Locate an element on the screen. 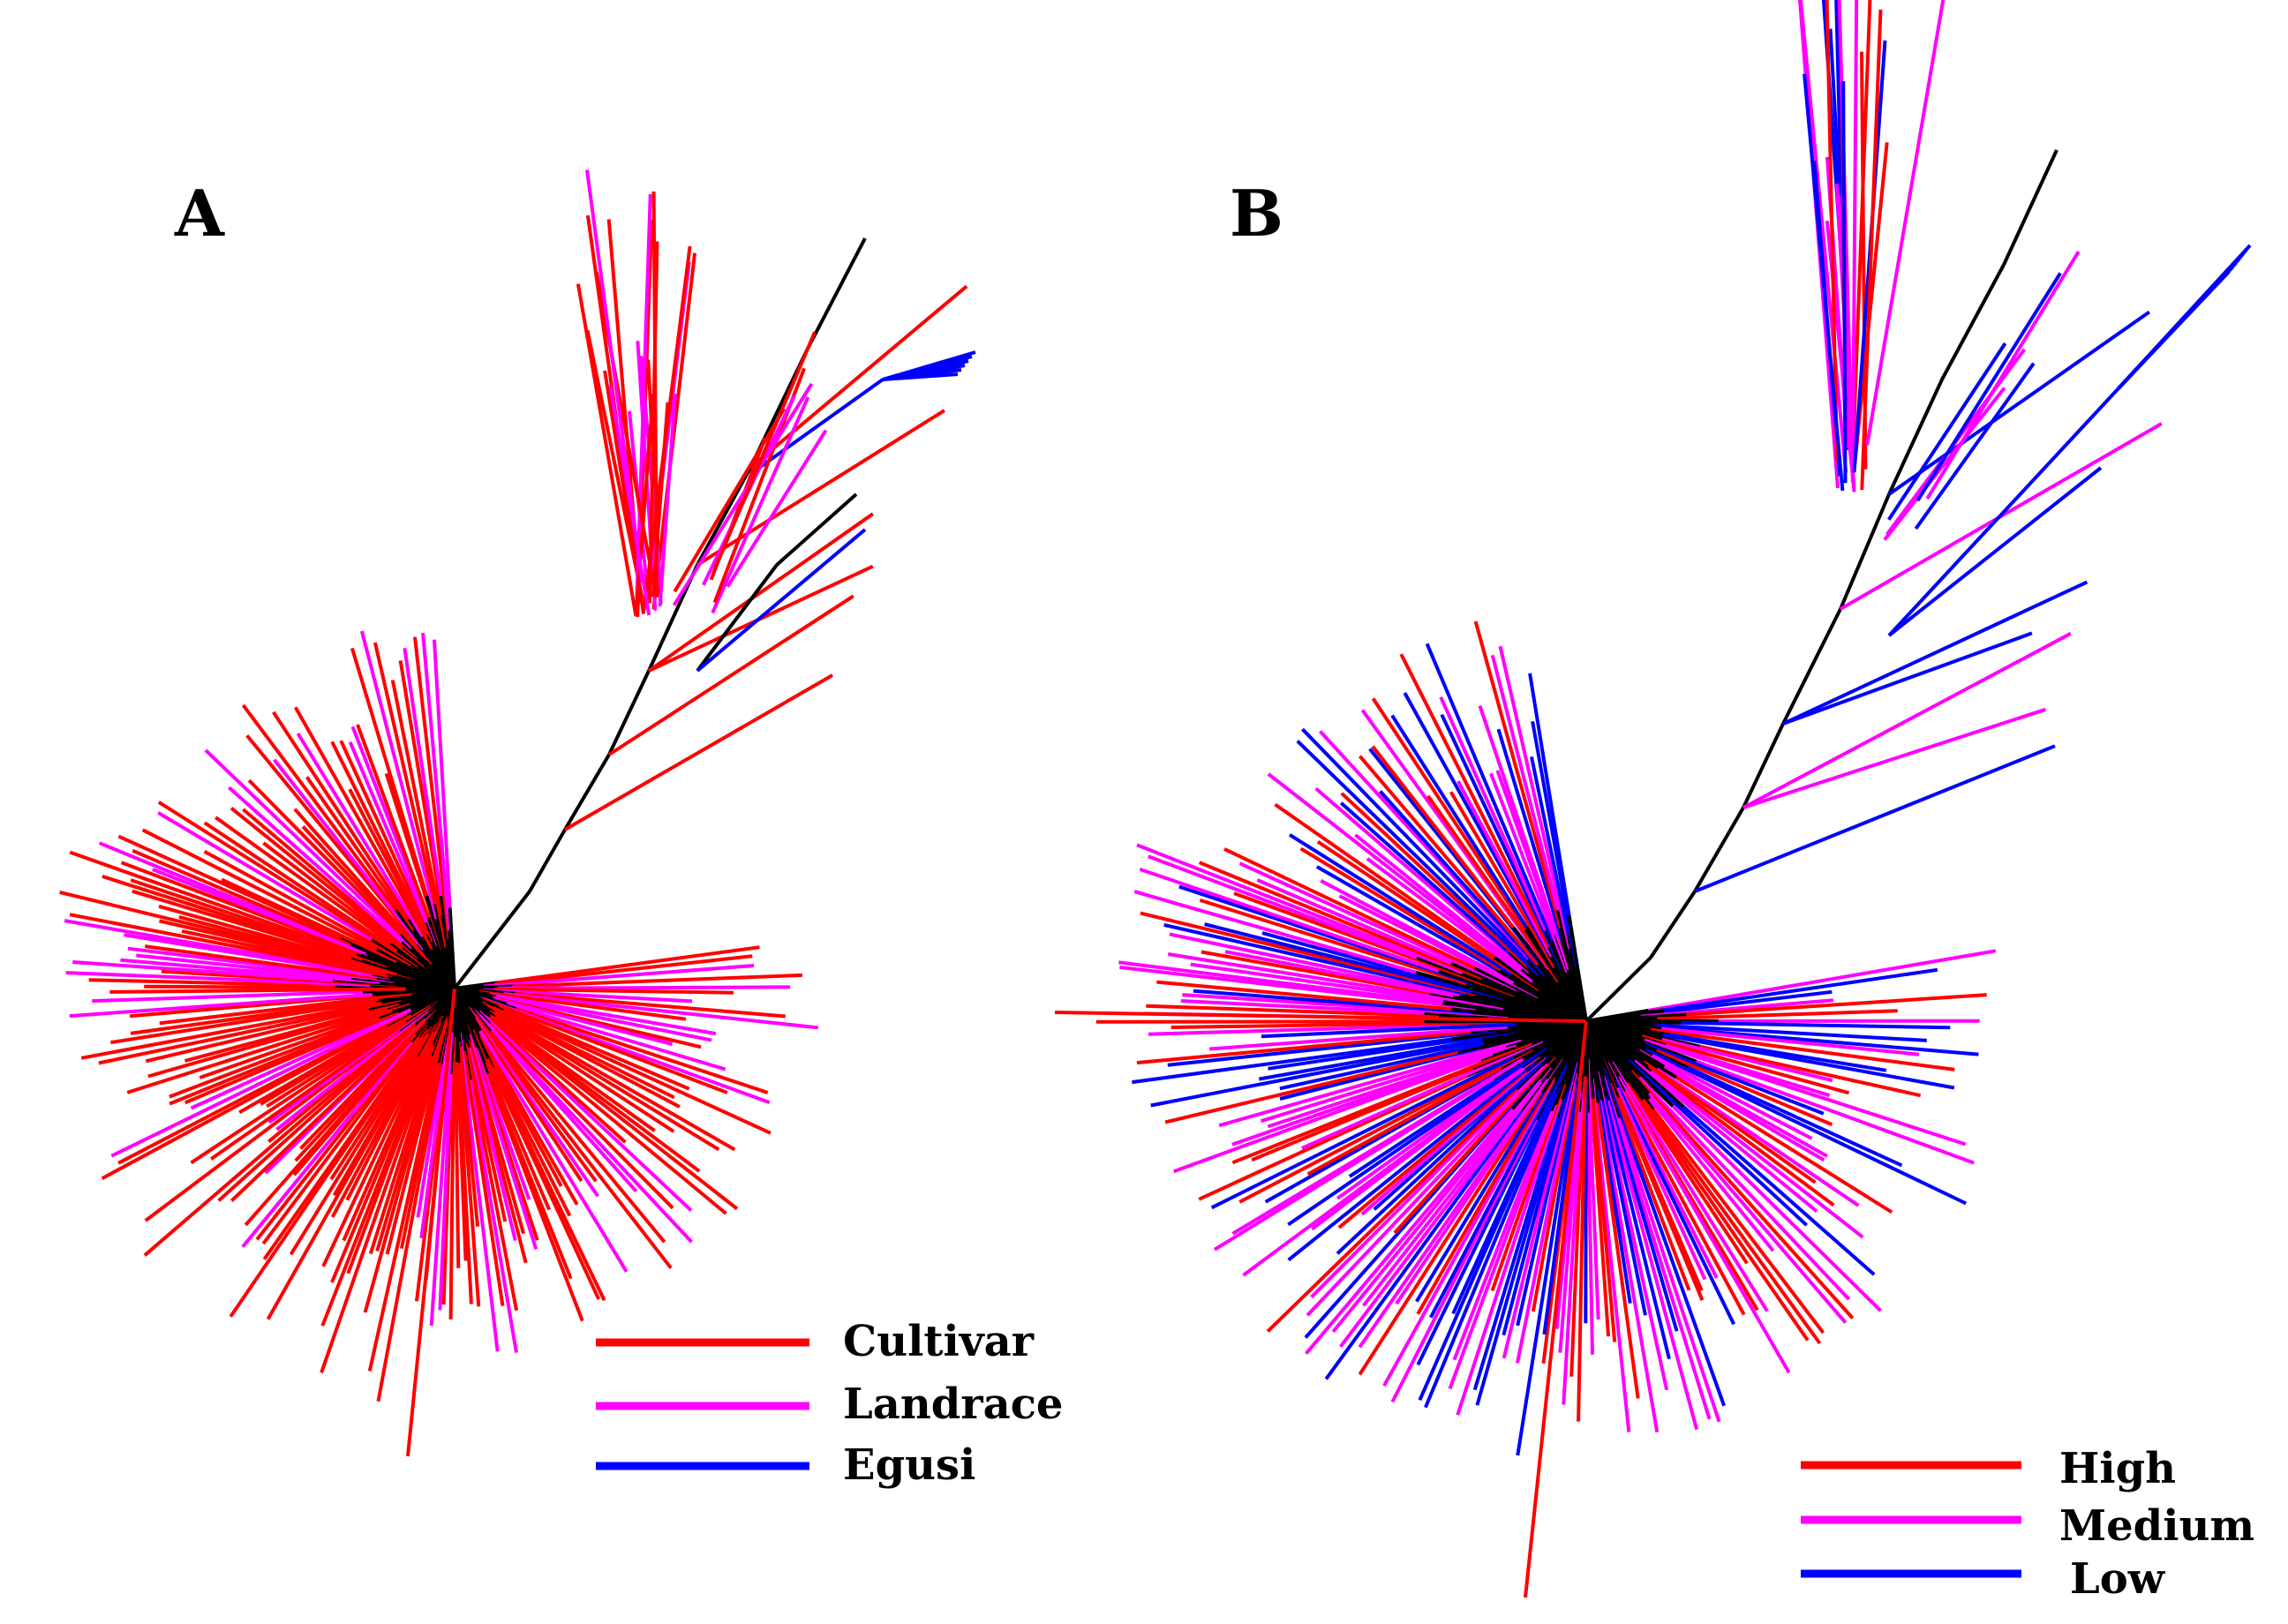 The height and width of the screenshot is (1624, 2288). panel-label-a: A is located at coordinates (199, 213).